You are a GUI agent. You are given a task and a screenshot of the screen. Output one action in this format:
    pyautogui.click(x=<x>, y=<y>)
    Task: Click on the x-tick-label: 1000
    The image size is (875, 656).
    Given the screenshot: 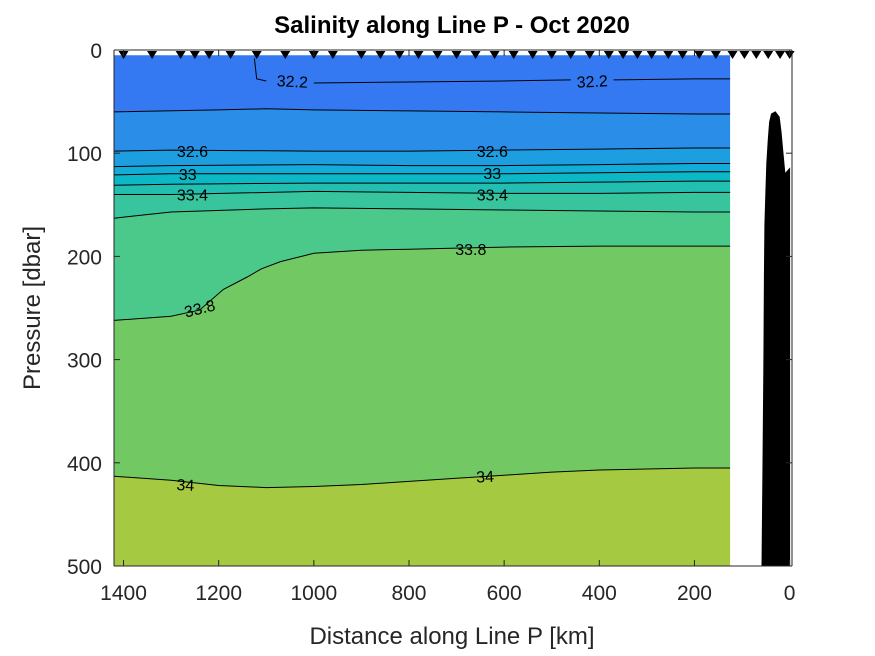 What is the action you would take?
    pyautogui.click(x=313, y=593)
    